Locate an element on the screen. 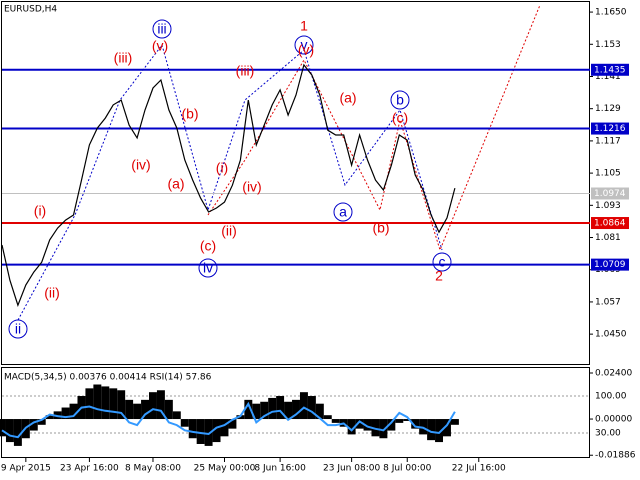 The height and width of the screenshot is (480, 640). x-tick-label: 22 Jul 16:00 is located at coordinates (479, 469).